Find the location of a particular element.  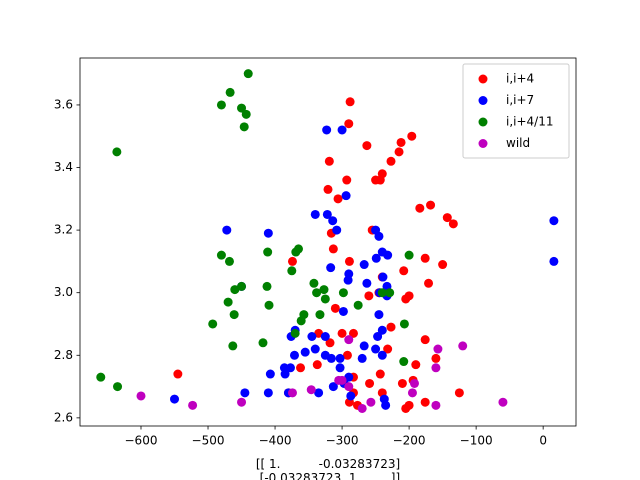

x-tick-label: 0 is located at coordinates (543, 441).